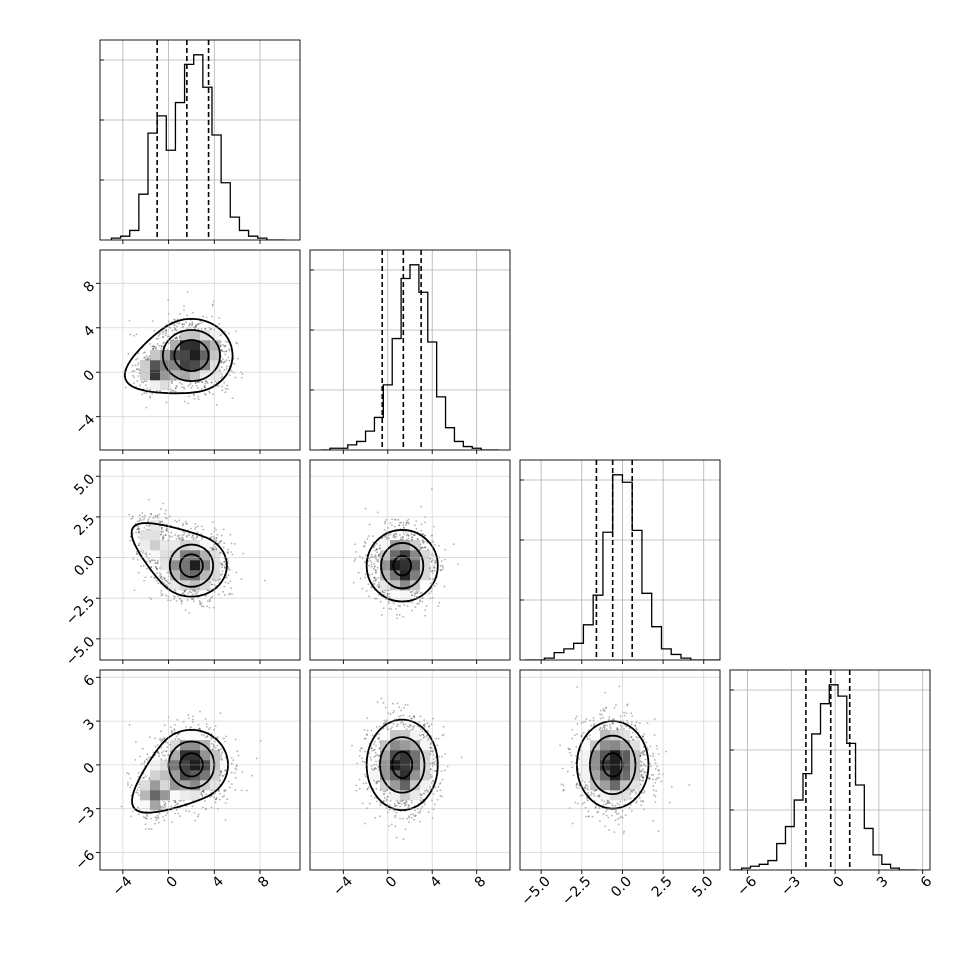  I want to click on panel-frame, so click(200, 140).